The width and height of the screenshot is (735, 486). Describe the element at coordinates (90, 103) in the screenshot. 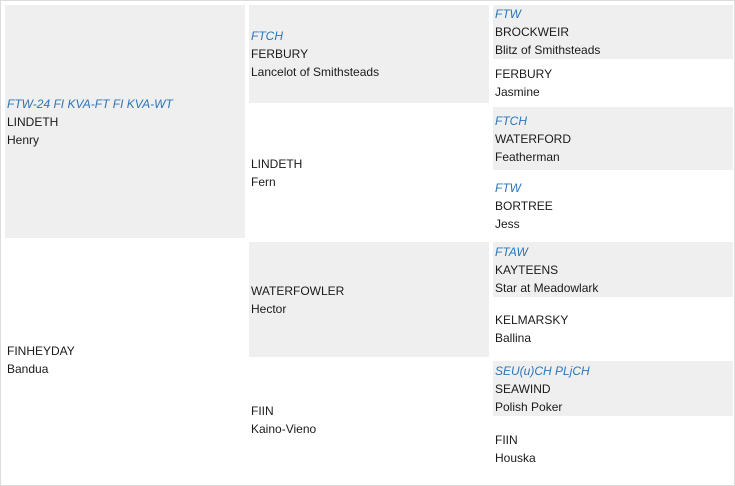

I see `dog-title: FTW-24 FI KVA-FT FI KVA-WT` at that location.